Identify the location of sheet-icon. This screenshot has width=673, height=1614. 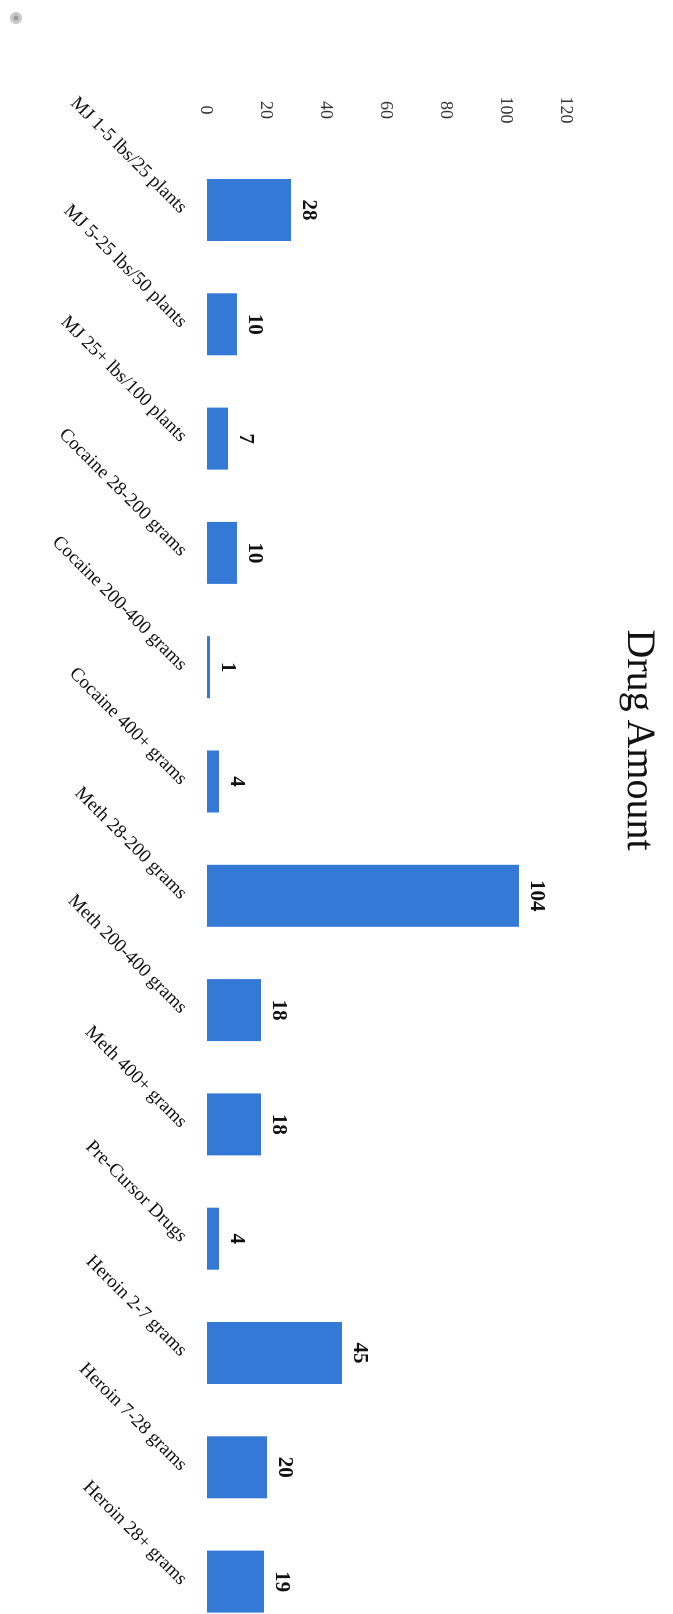
(16, 18).